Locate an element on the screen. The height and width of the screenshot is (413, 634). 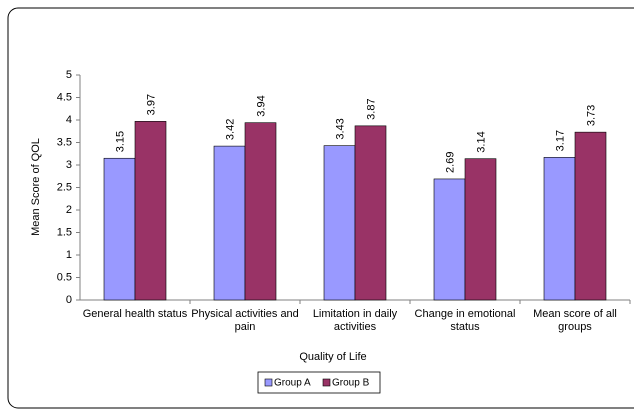
y-tick-label: 1.5 is located at coordinates (64, 232).